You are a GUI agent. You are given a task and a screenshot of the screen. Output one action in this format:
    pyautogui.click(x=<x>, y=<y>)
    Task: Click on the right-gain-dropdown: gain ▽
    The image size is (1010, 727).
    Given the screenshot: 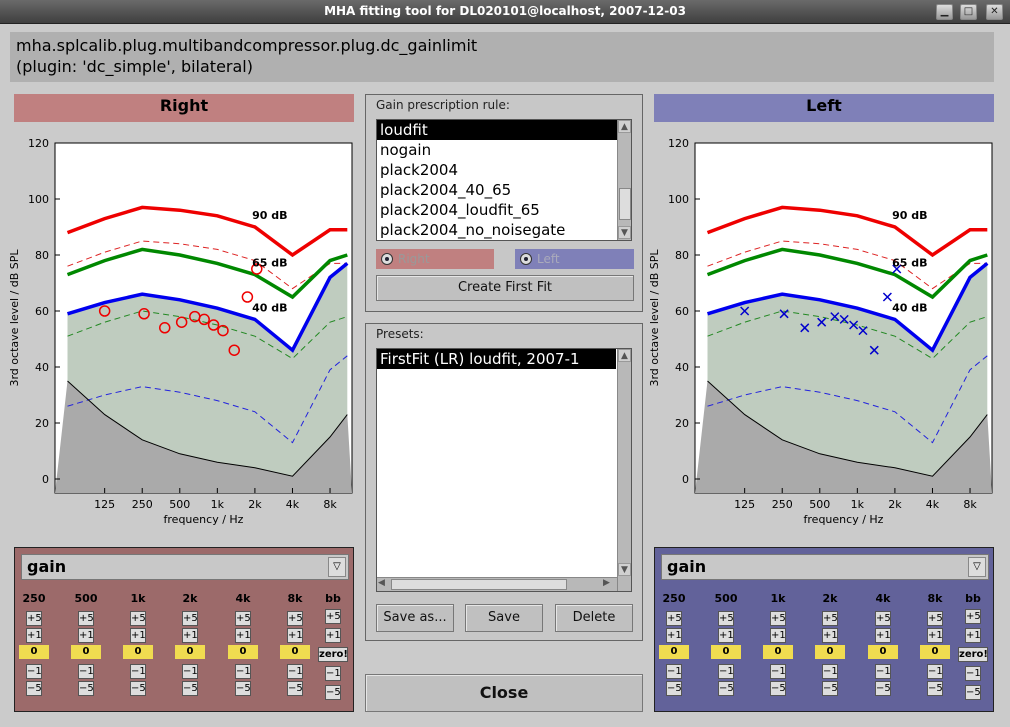 What is the action you would take?
    pyautogui.click(x=185, y=567)
    